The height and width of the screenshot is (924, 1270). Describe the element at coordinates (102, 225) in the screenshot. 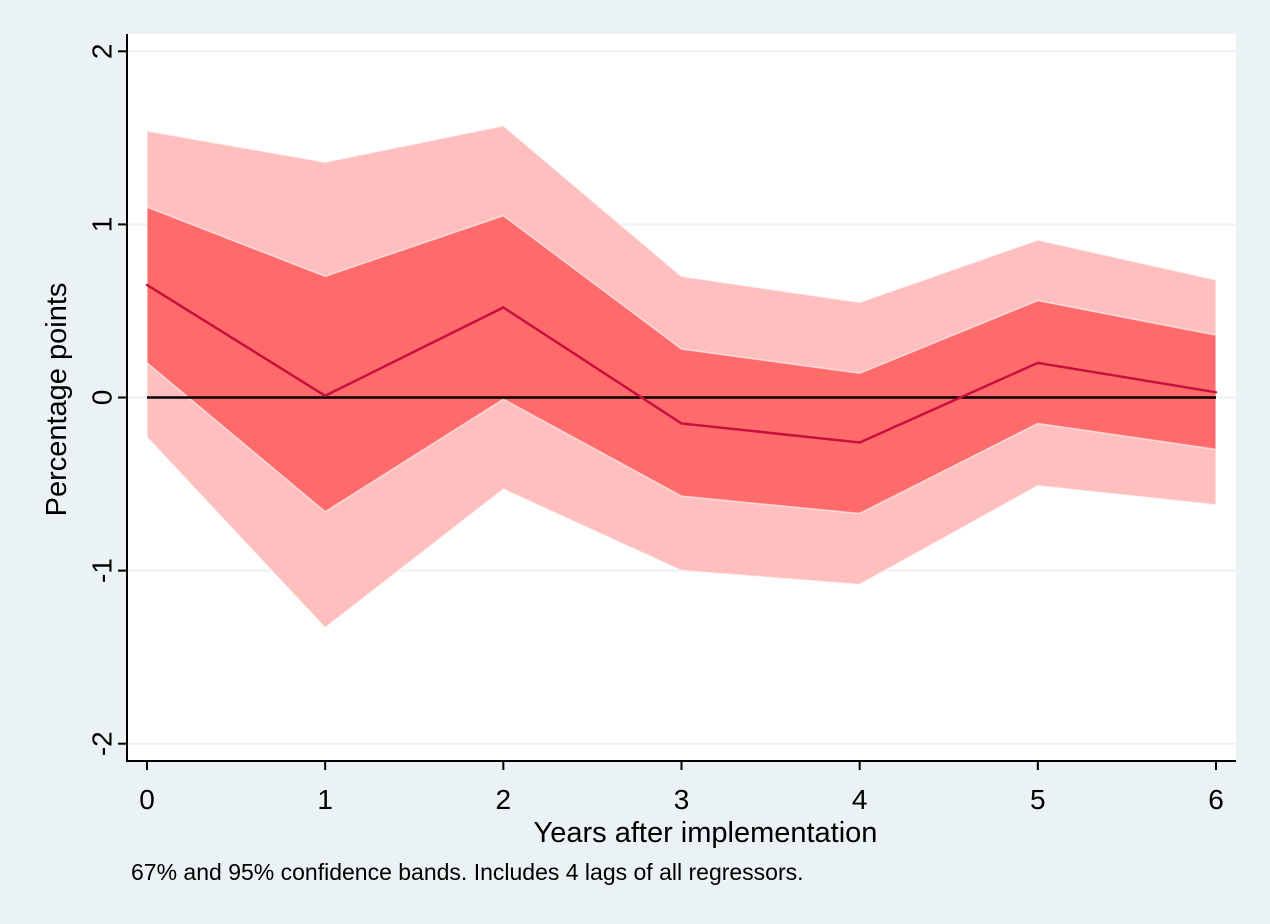

I see `y-tick-label: 1` at that location.